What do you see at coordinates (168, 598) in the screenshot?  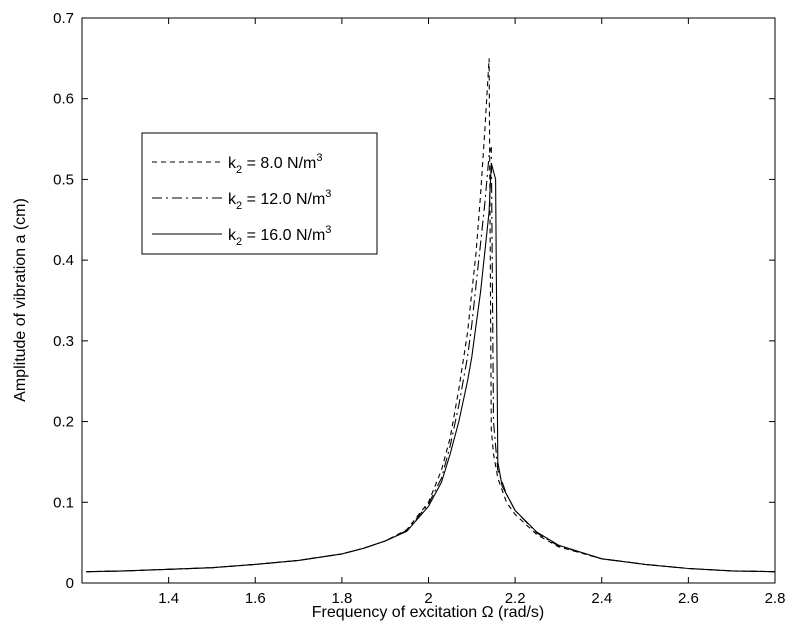 I see `x-tick-label: 1.4` at bounding box center [168, 598].